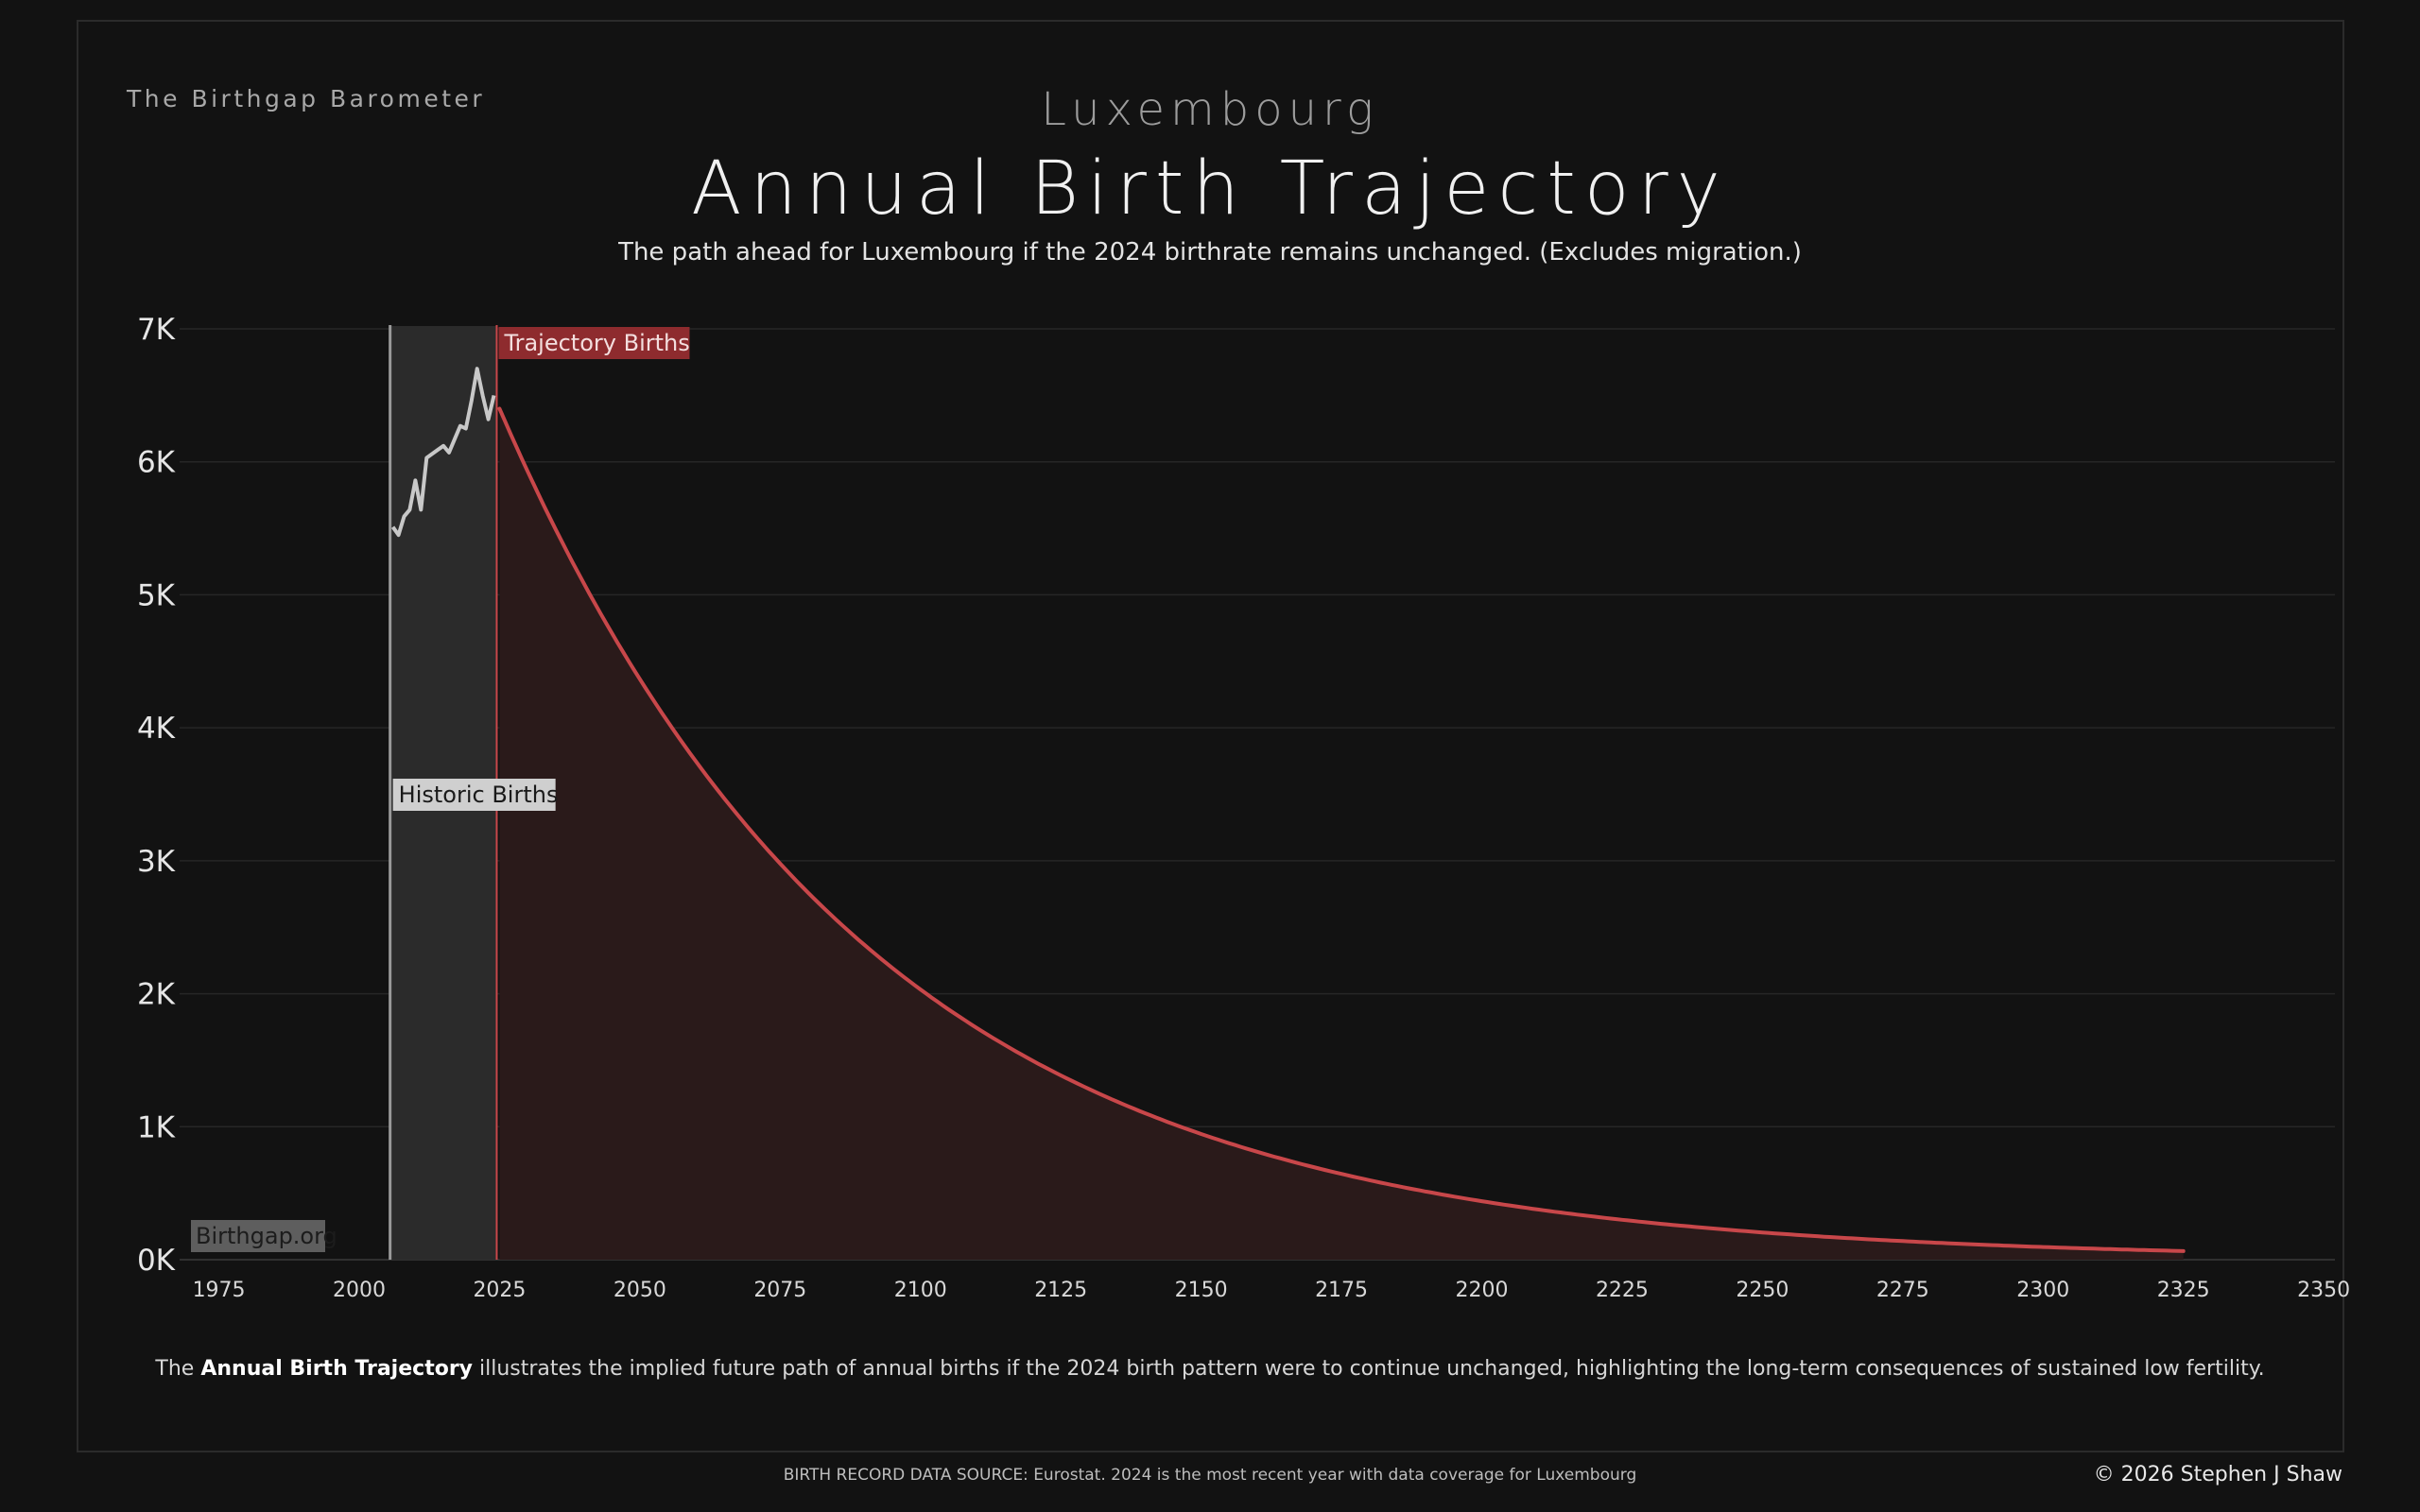 Image resolution: width=2420 pixels, height=1512 pixels. I want to click on trajectory-label-bg, so click(594, 343).